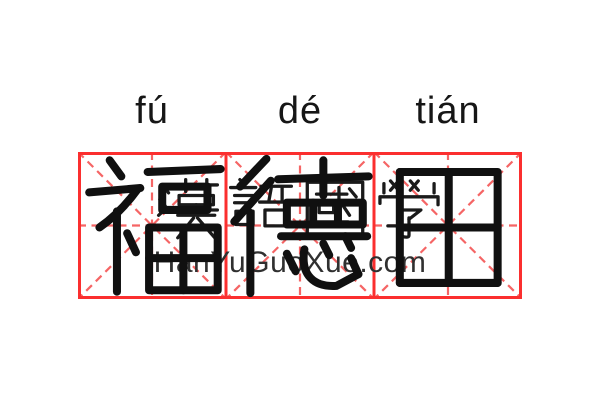 The image size is (600, 400). I want to click on pinyin-syllable-fu: fú, so click(152, 111).